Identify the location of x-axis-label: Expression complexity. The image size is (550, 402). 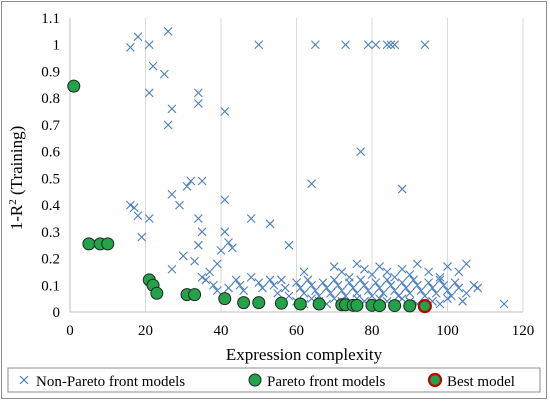
(304, 354).